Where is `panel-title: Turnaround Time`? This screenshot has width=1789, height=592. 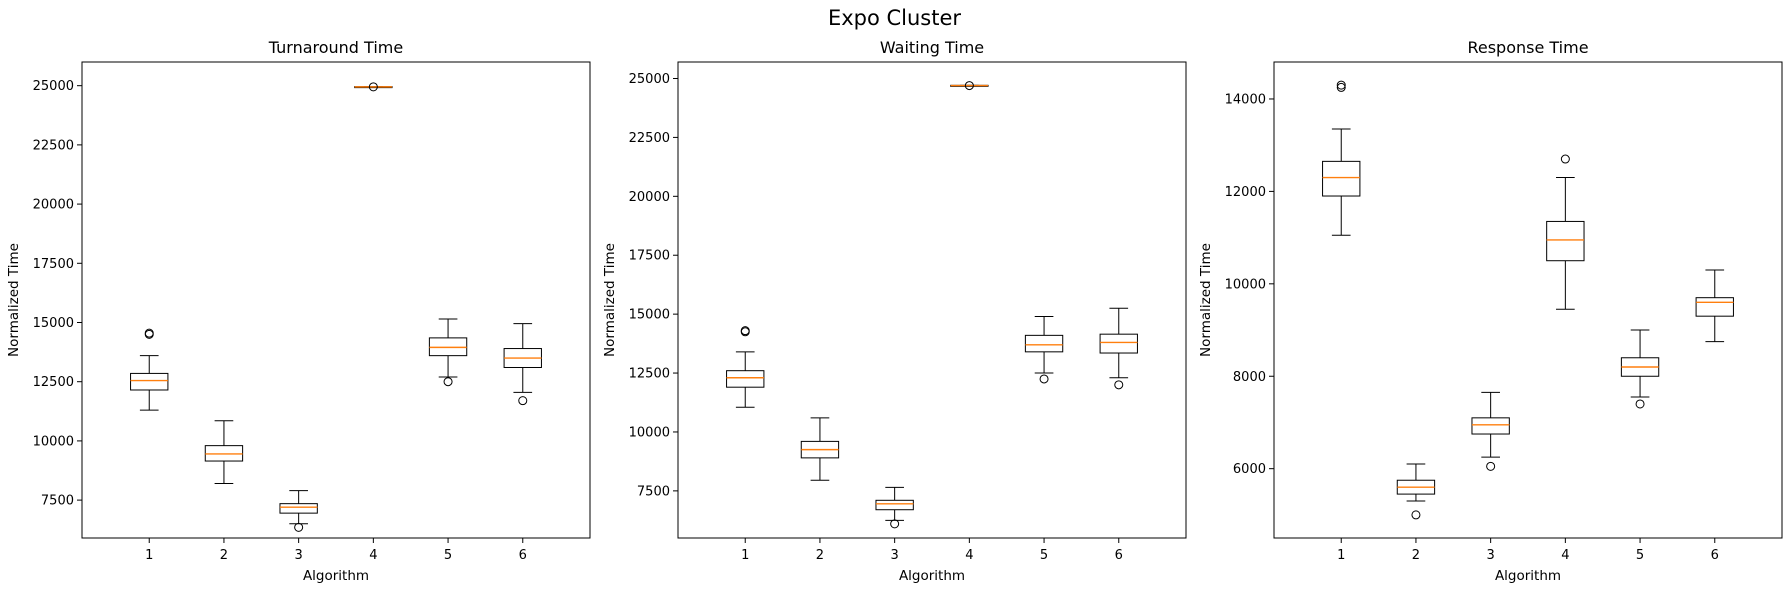
panel-title: Turnaround Time is located at coordinates (335, 47).